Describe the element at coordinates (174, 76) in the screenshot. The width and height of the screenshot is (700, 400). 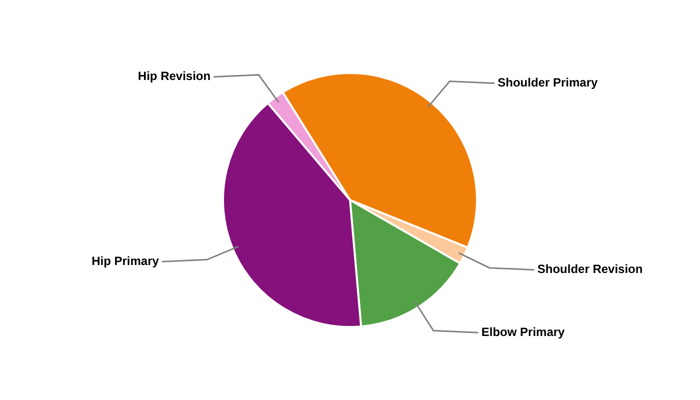
I see `slice-label: Hip Revision` at that location.